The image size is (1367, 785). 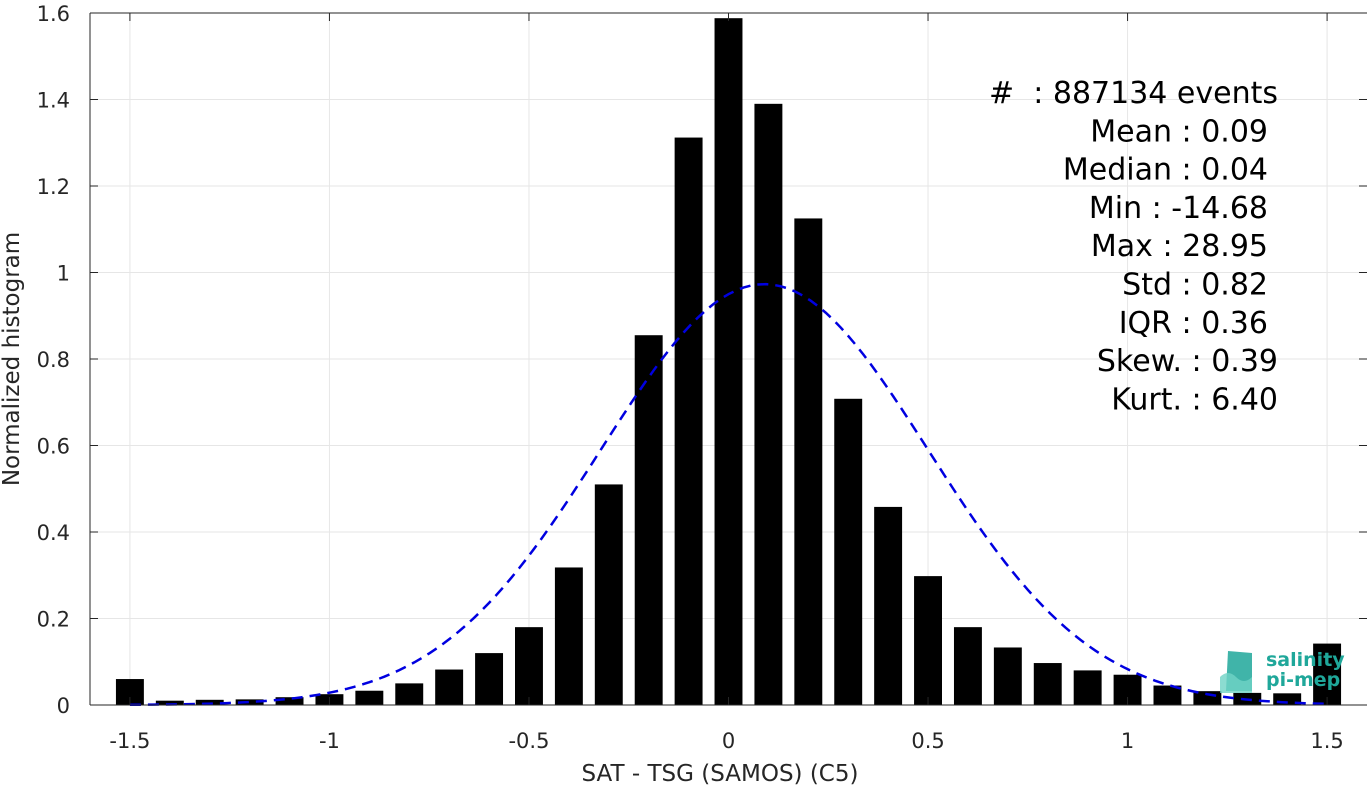 What do you see at coordinates (63, 274) in the screenshot?
I see `y-tick-label: 1` at bounding box center [63, 274].